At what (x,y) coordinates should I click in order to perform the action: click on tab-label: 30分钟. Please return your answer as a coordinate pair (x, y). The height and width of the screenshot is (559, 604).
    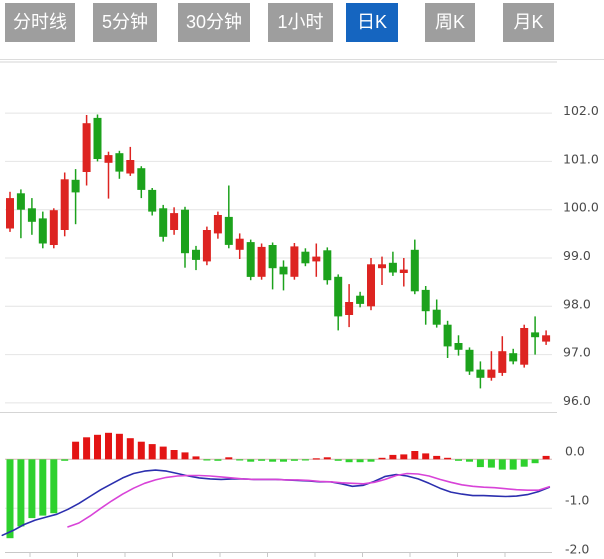
    Looking at the image, I should click on (214, 22).